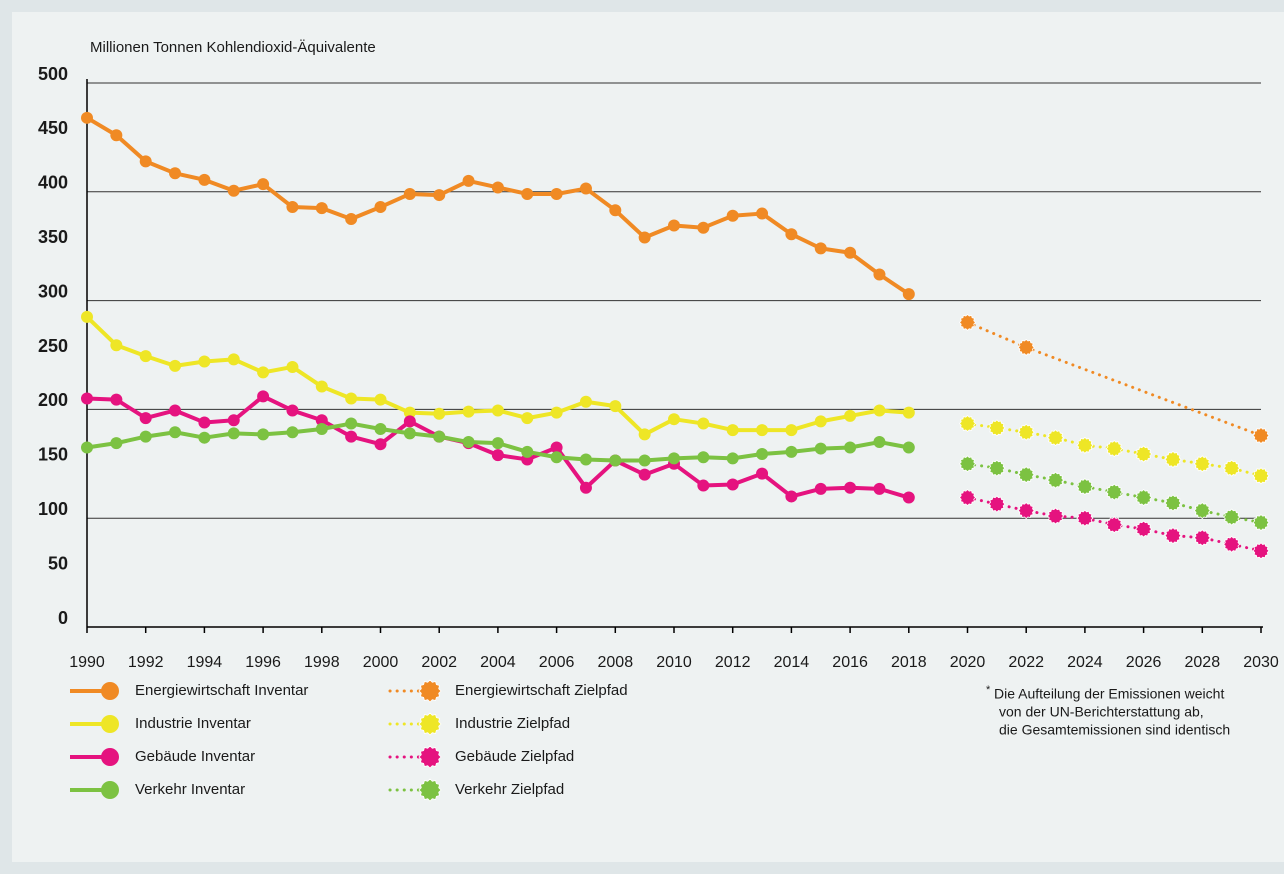  I want to click on y-tick-label: 0, so click(63, 618).